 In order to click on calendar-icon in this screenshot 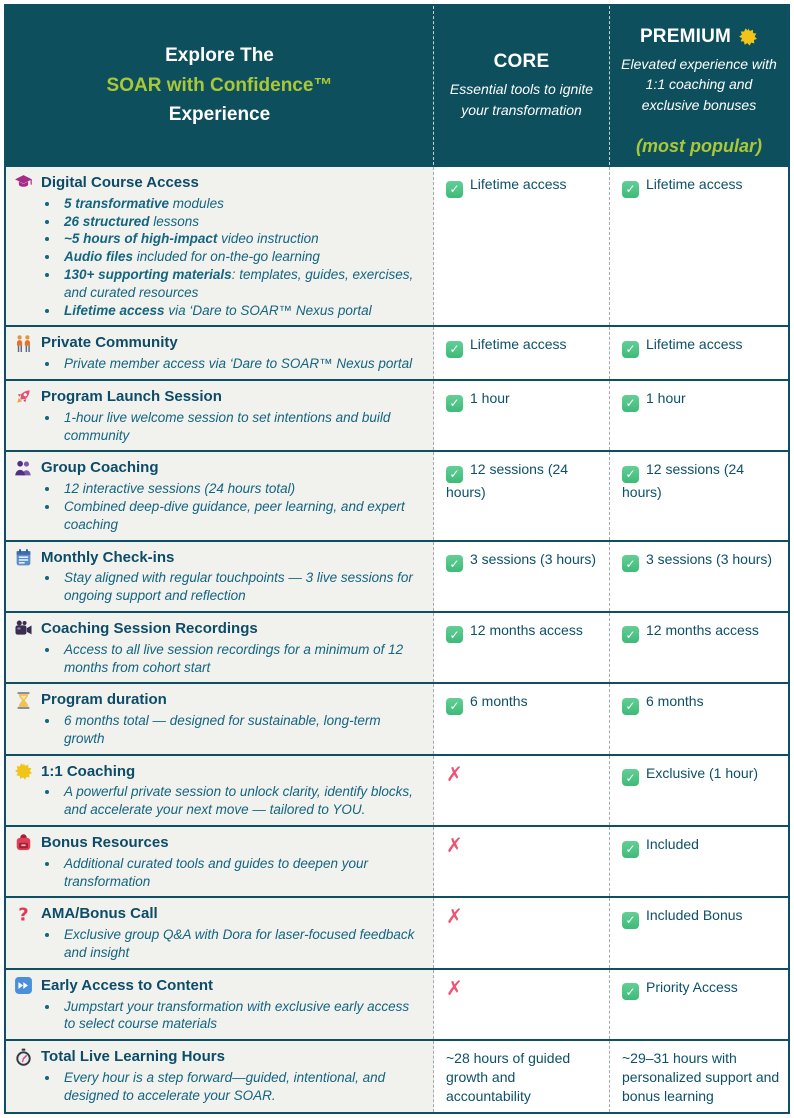, I will do `click(23, 557)`.